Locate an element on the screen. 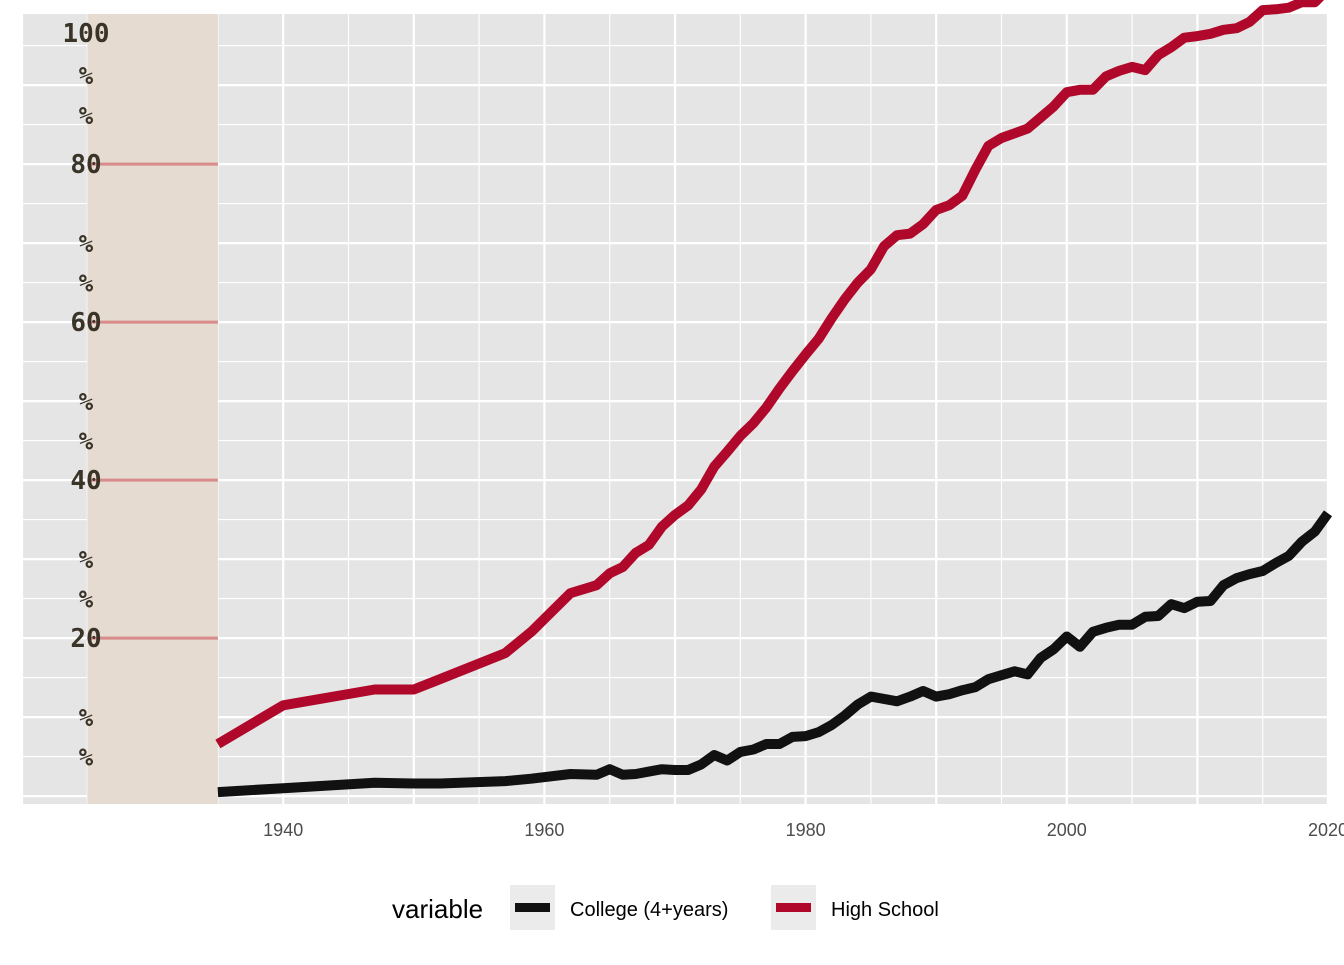  x-tick-label: 1960 is located at coordinates (544, 830).